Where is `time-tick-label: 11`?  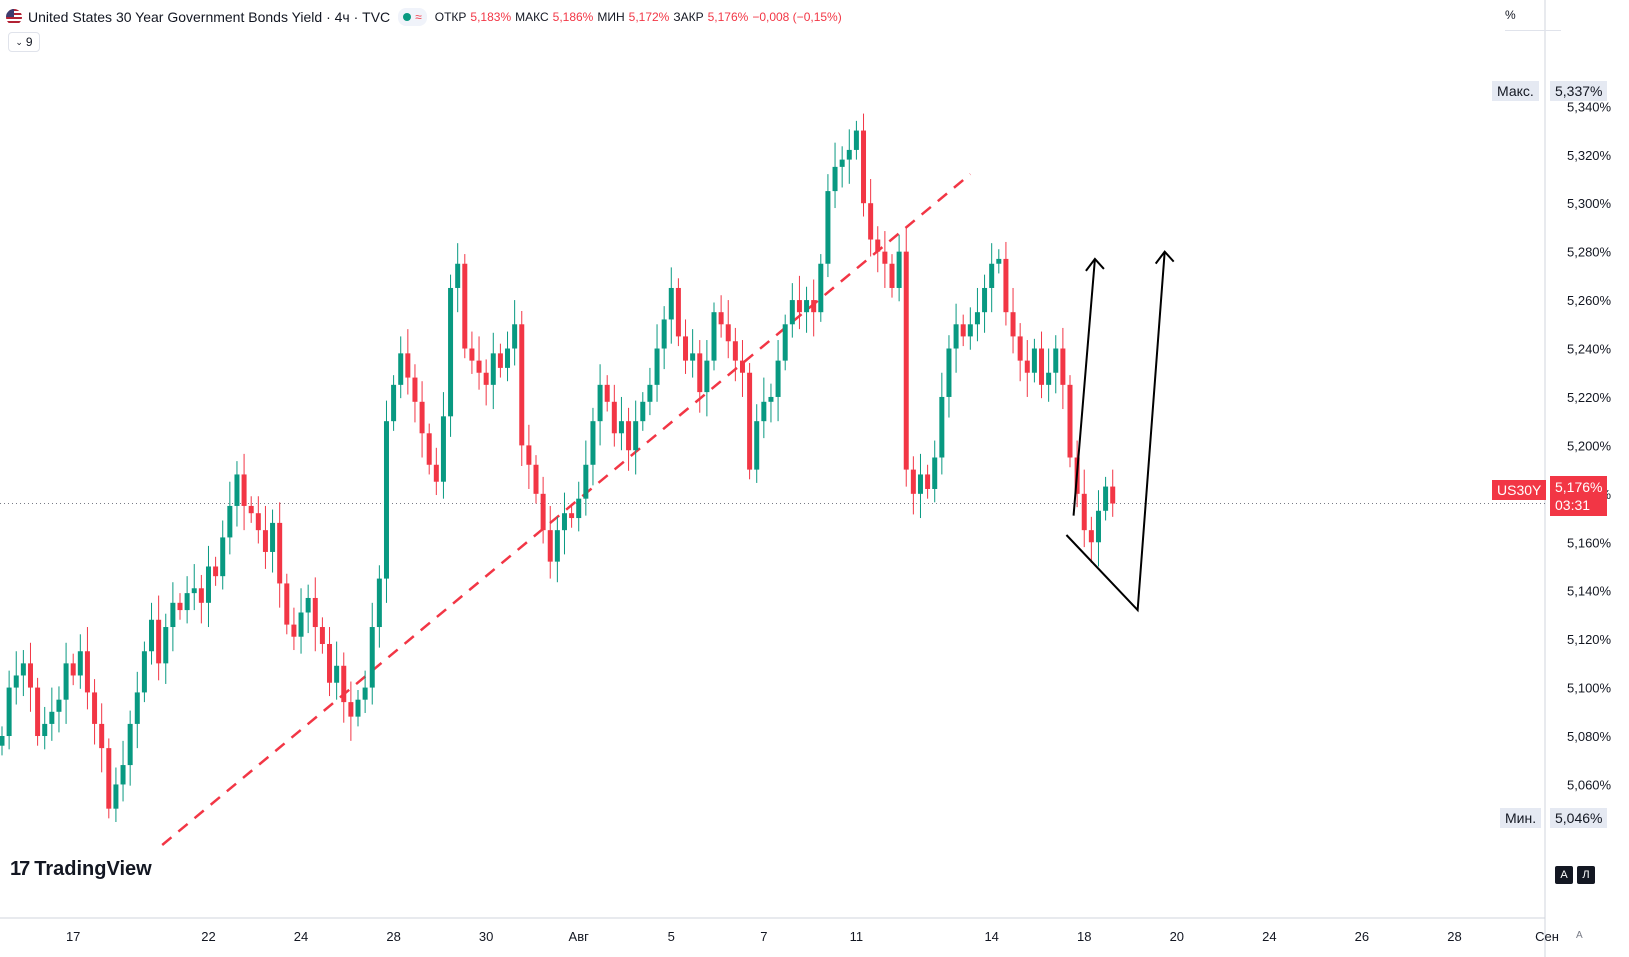
time-tick-label: 11 is located at coordinates (857, 936).